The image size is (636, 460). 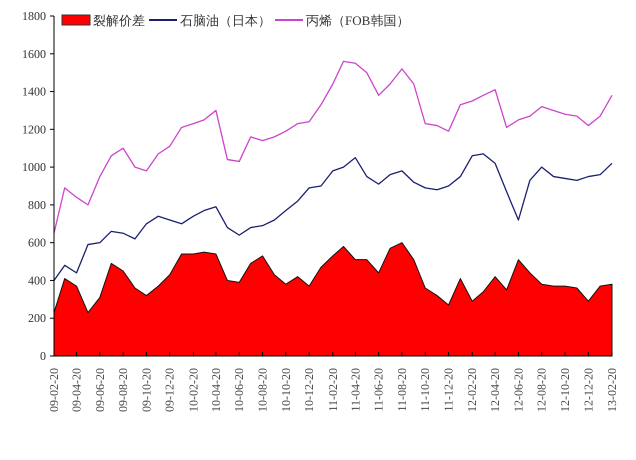 I want to click on x-tick-label: 09-06-20, so click(x=99, y=390).